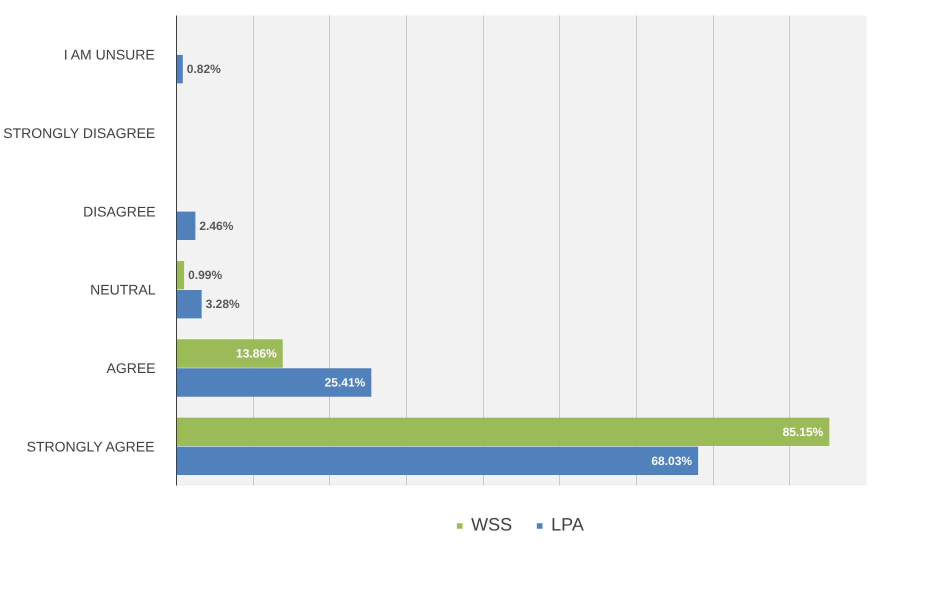 This screenshot has height=609, width=936. What do you see at coordinates (131, 368) in the screenshot?
I see `y-tick-label: AGREE` at bounding box center [131, 368].